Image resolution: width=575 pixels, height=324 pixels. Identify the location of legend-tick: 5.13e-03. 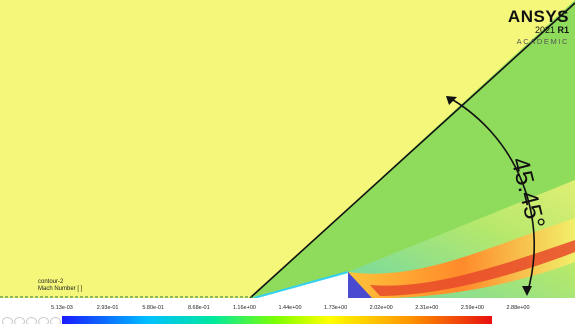
(62, 308).